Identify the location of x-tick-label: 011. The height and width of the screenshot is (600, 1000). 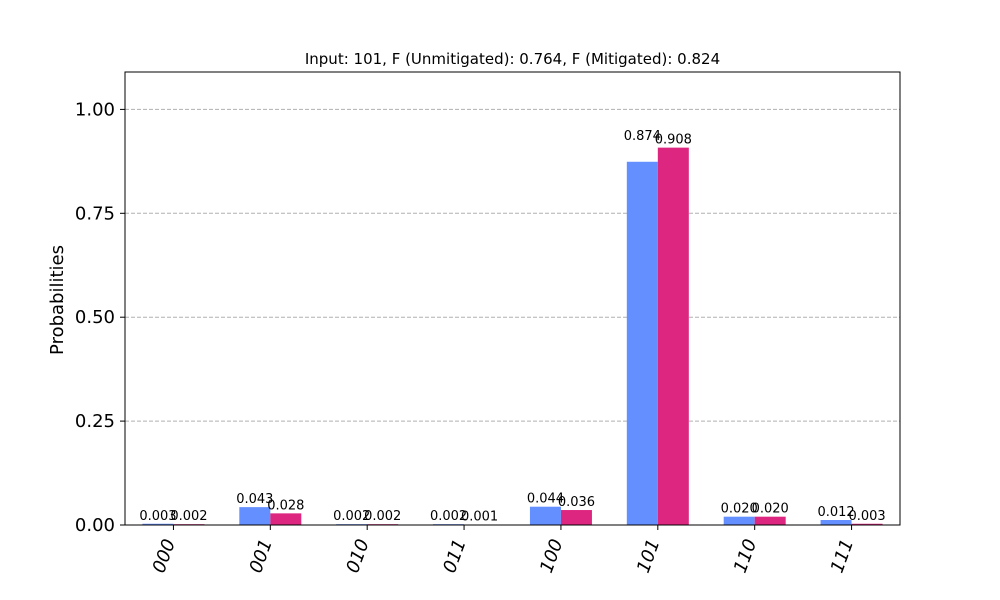
(454, 555).